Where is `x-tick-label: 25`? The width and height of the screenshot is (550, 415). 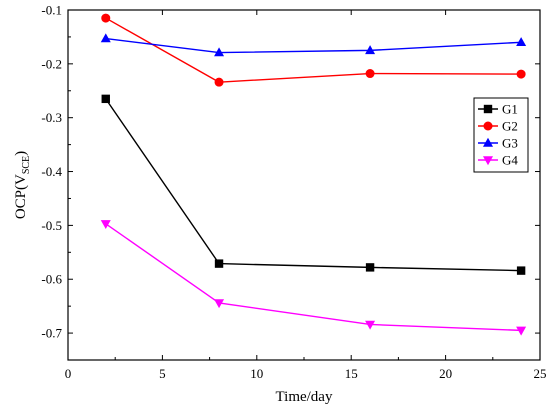
x-tick-label: 25 is located at coordinates (540, 373).